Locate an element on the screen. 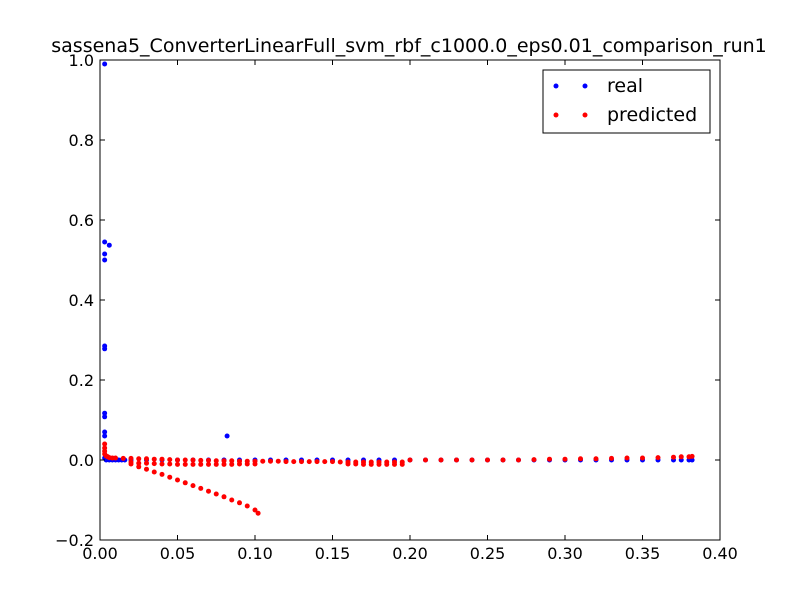  x-tick-label: 0.15 is located at coordinates (333, 553).